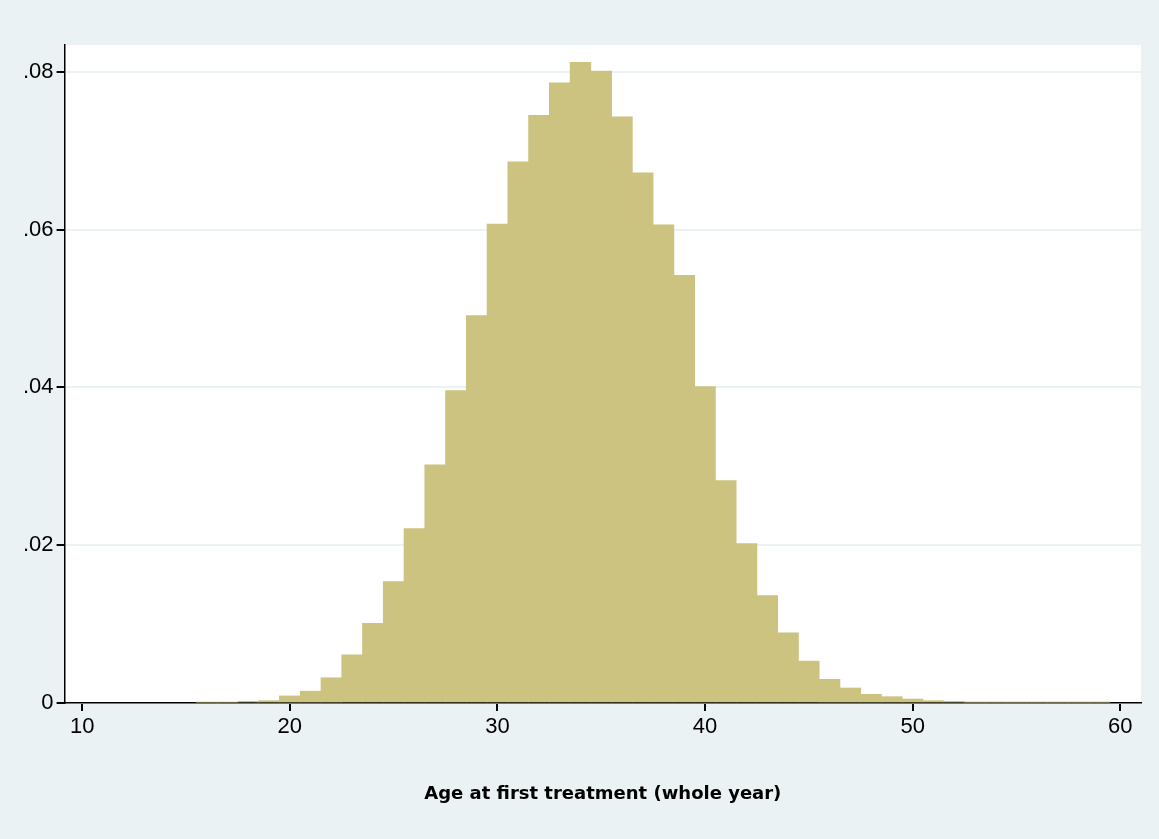  What do you see at coordinates (290, 726) in the screenshot?
I see `x-tick-label: 20` at bounding box center [290, 726].